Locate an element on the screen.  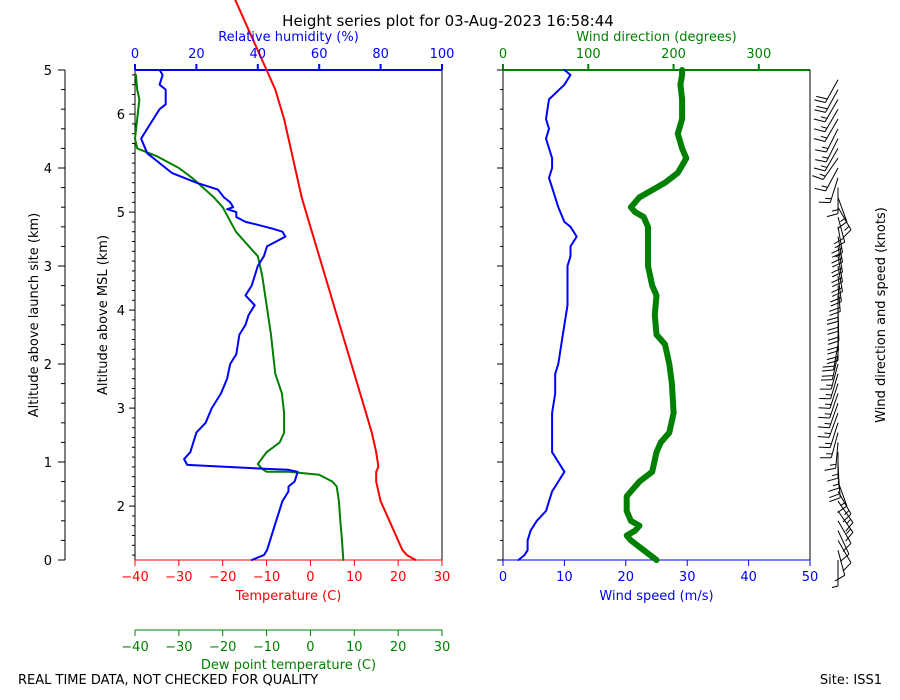
wind-direction-line is located at coordinates (656, 315).